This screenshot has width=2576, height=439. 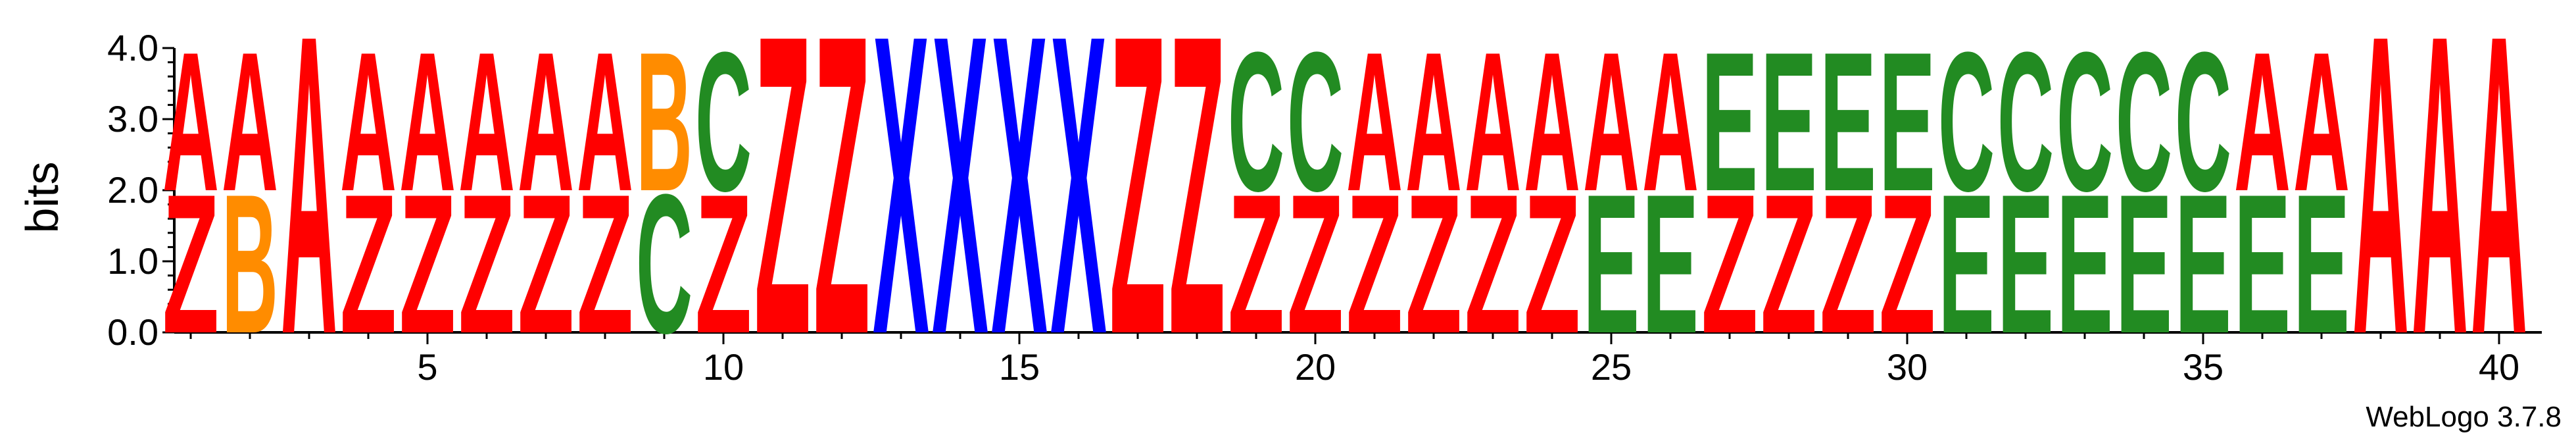 I want to click on logo-position-17: Z, so click(x=1138, y=211).